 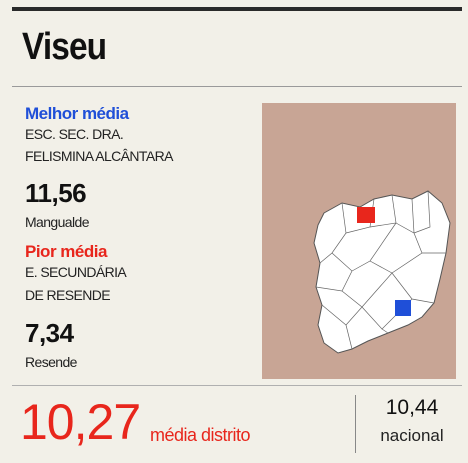 I want to click on best-school: ESC. SEC. DRA., so click(x=74, y=134).